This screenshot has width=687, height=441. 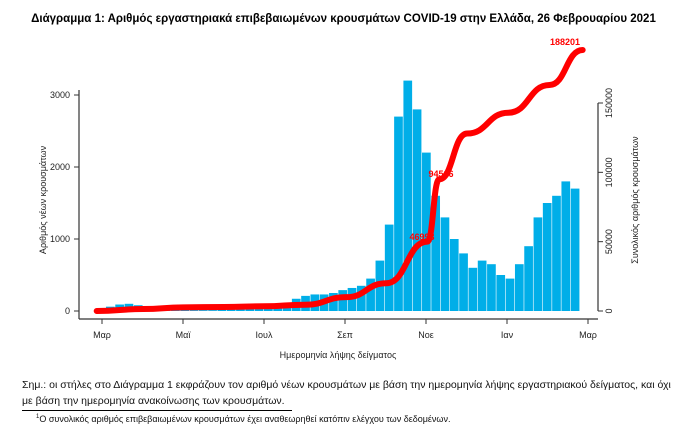 I want to click on y2-tick-label: 0, so click(x=609, y=310).